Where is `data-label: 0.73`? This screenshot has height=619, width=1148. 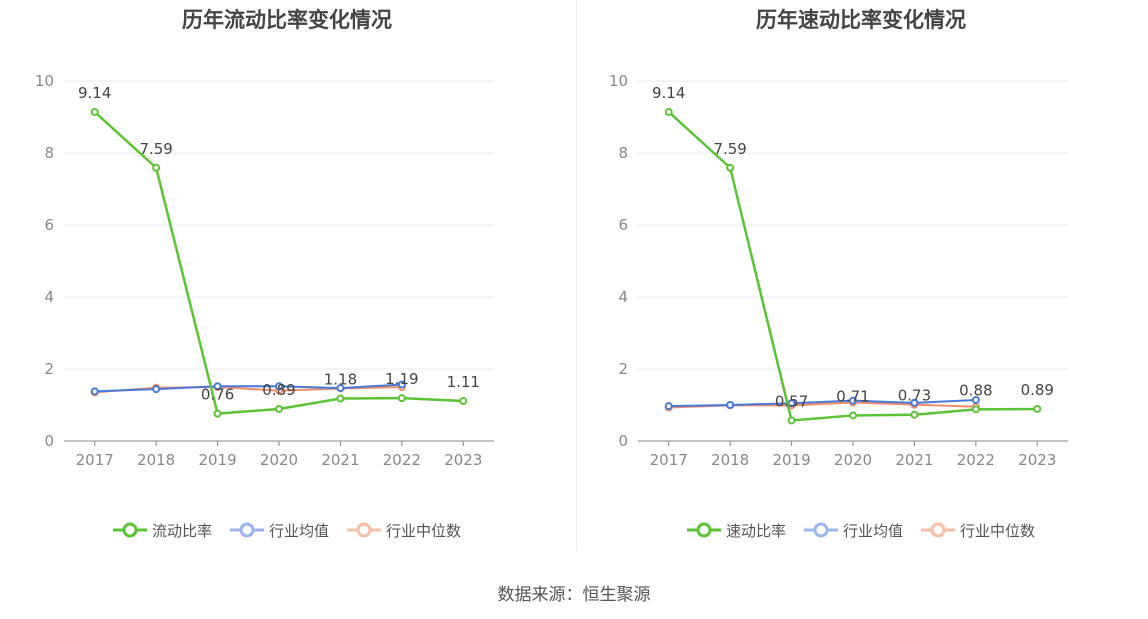
data-label: 0.73 is located at coordinates (914, 396).